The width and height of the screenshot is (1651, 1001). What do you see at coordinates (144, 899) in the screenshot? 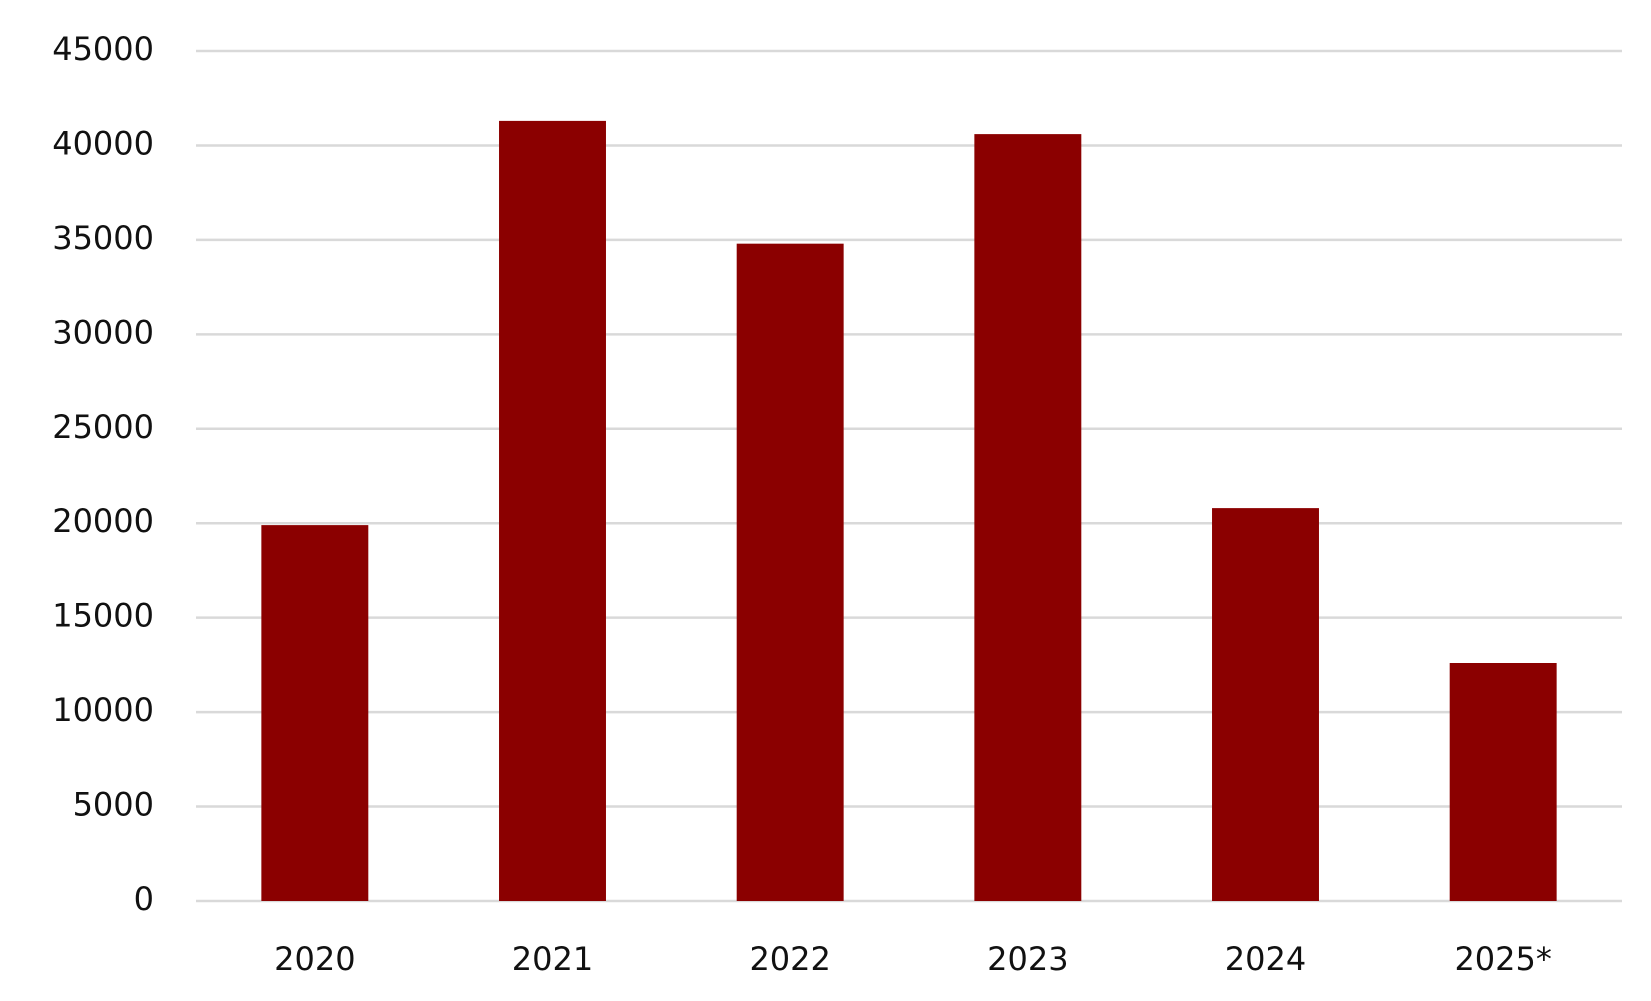
I see `y-tick-label: 0` at bounding box center [144, 899].